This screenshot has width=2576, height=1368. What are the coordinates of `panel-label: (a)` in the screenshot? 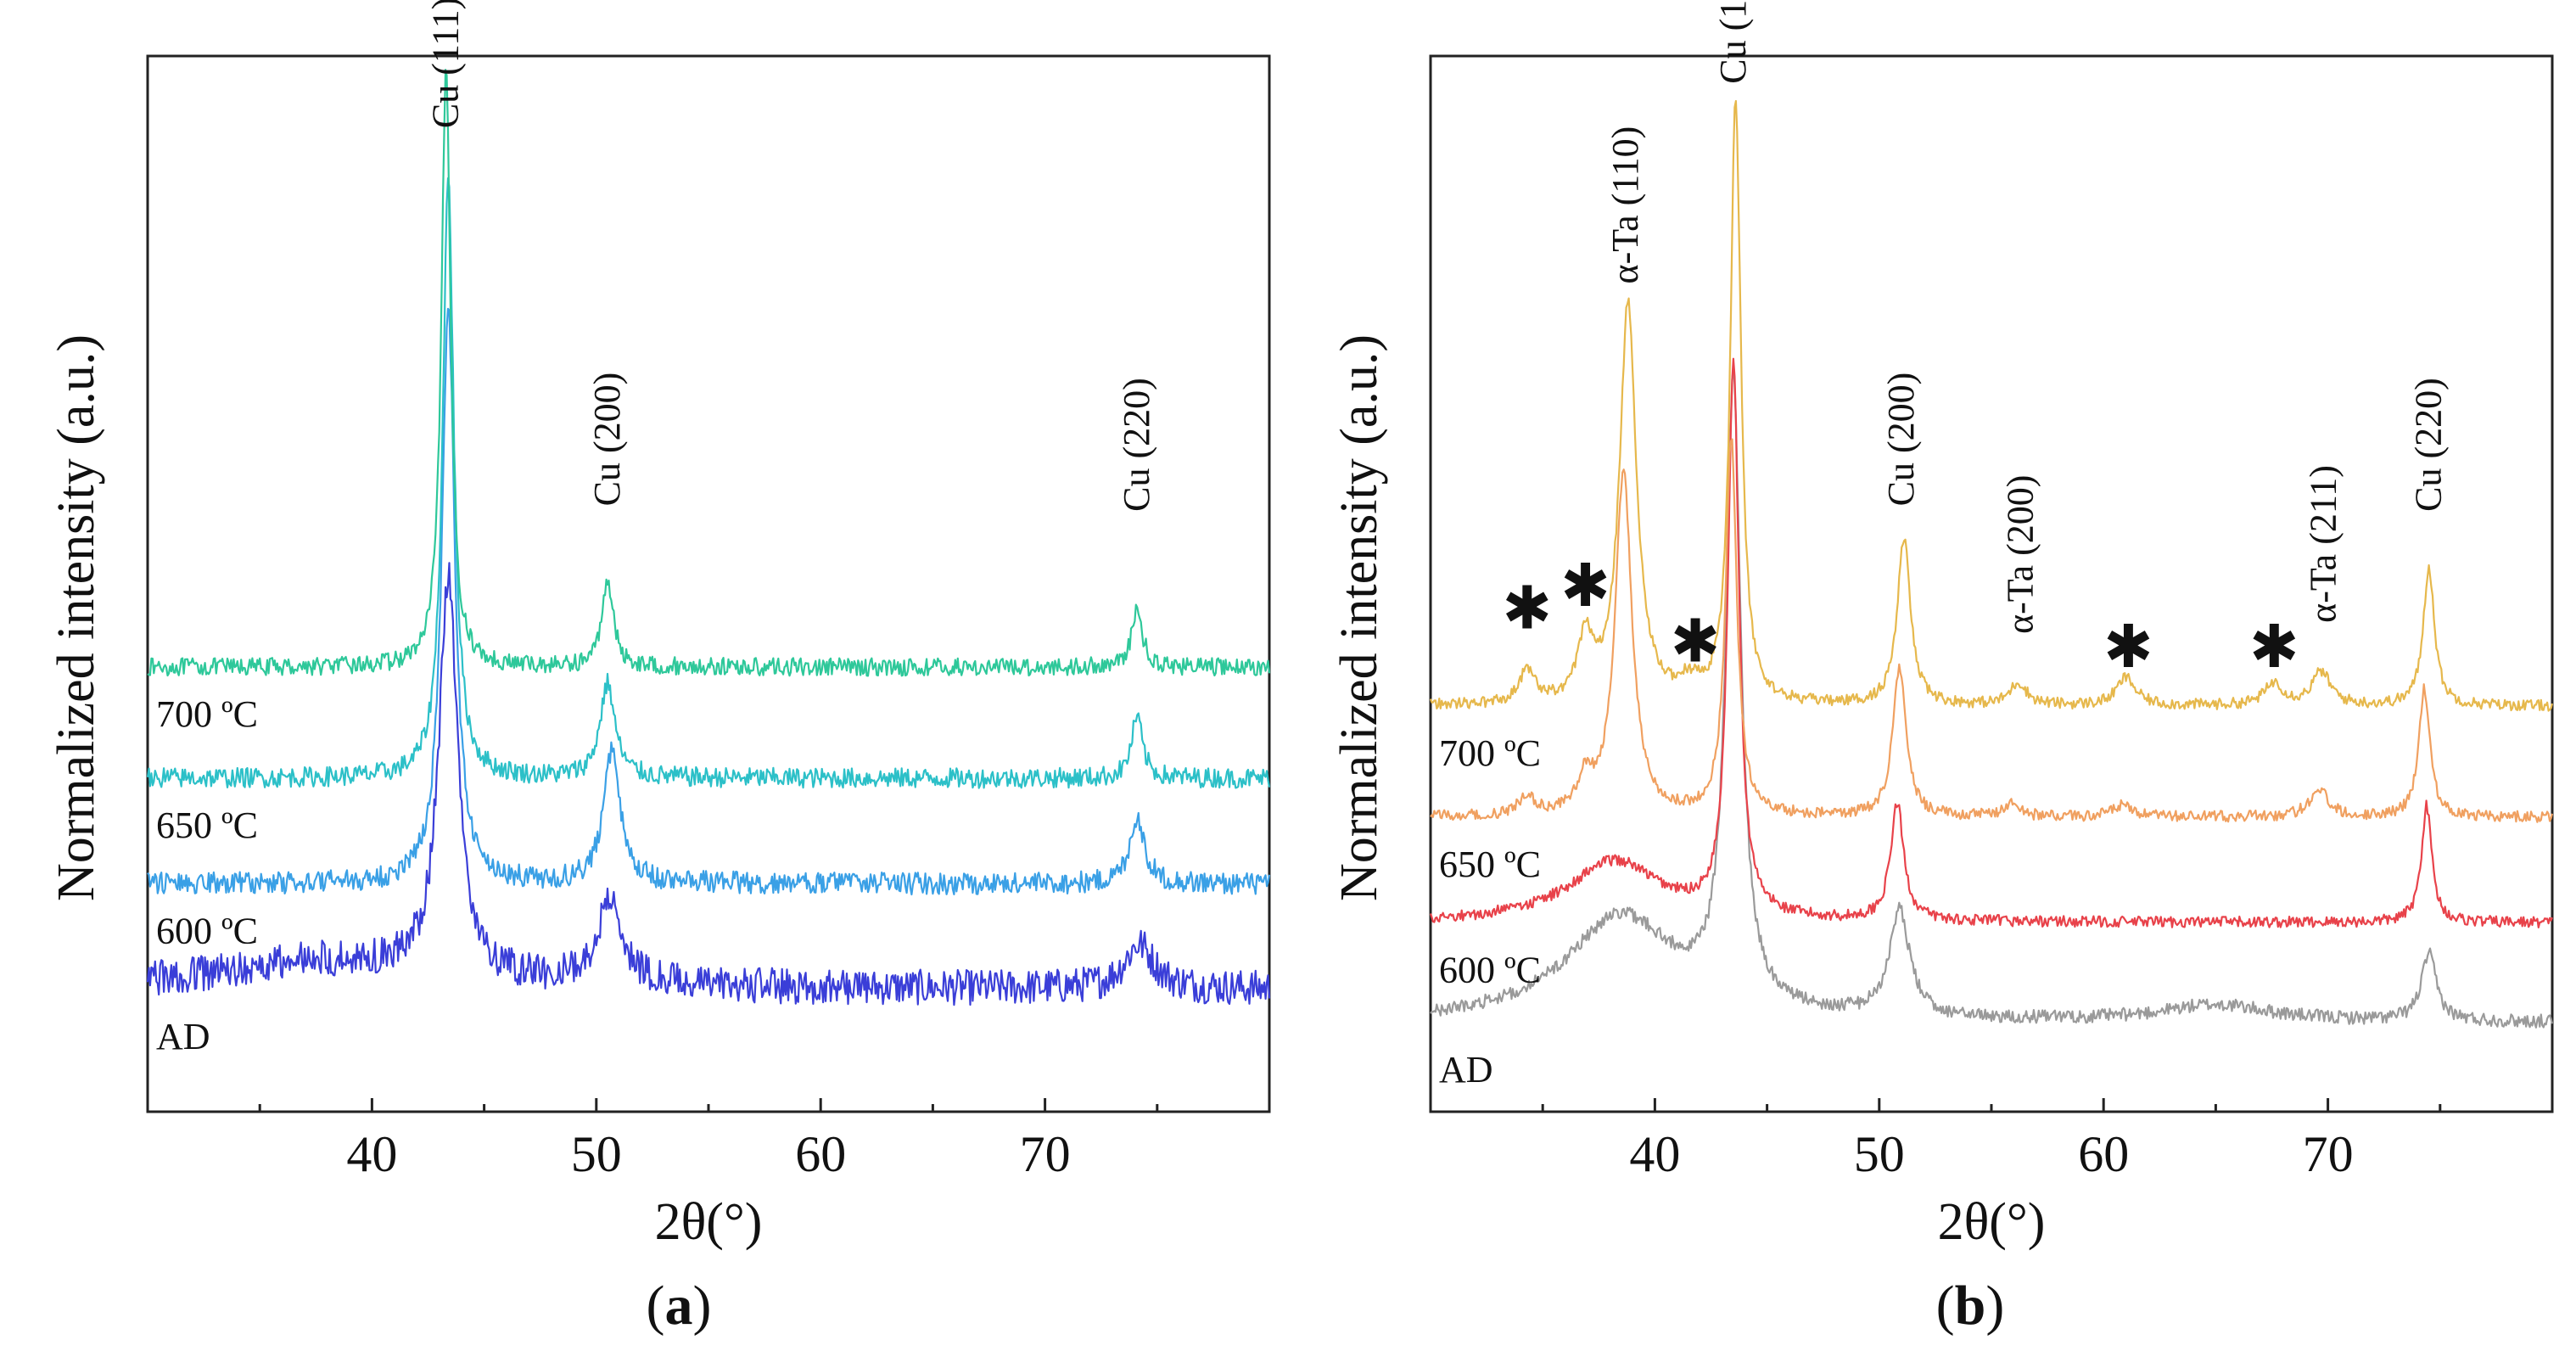 It's located at (680, 1306).